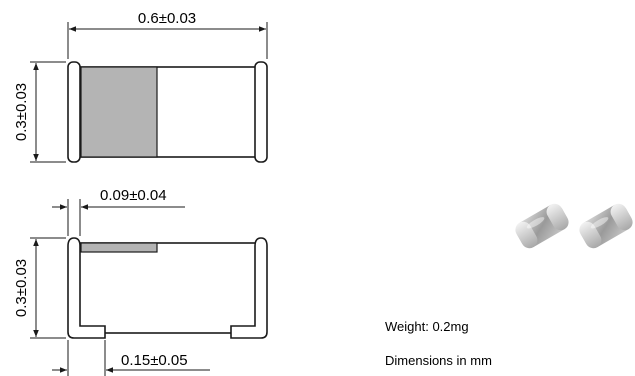  Describe the element at coordinates (574, 226) in the screenshot. I see `component-photo` at that location.